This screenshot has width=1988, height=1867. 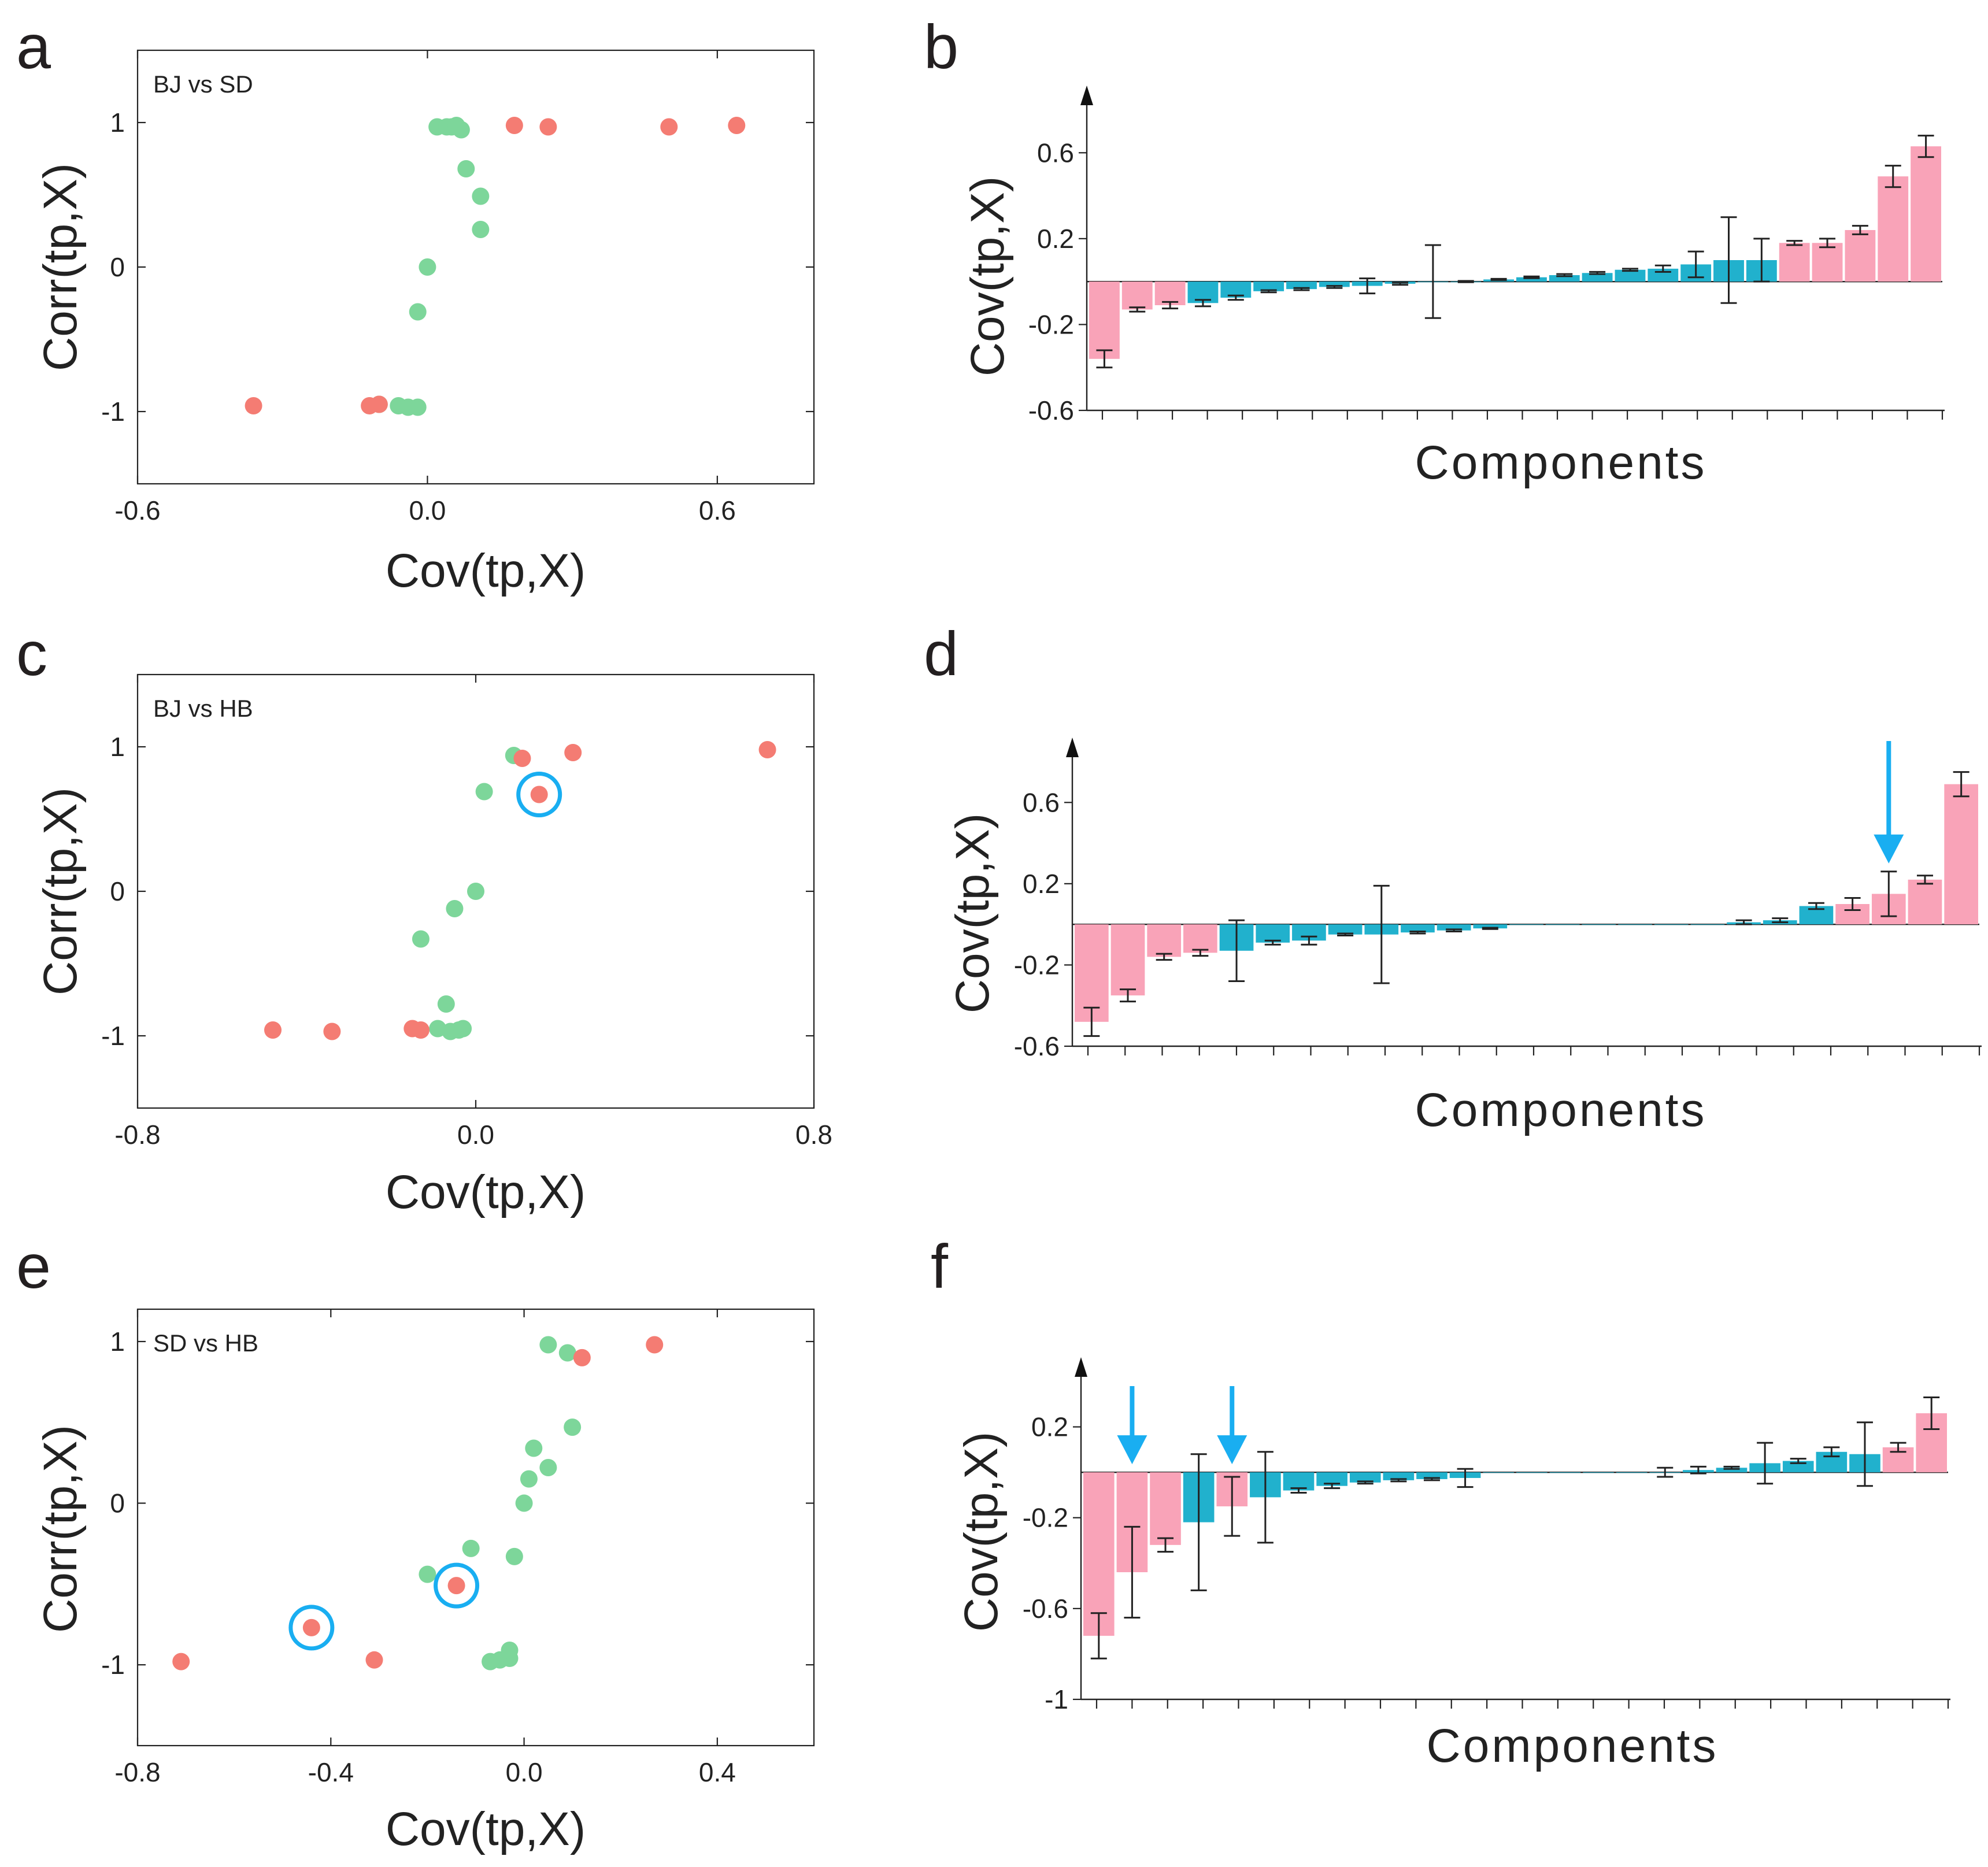 What do you see at coordinates (1533, 1050) in the screenshot?
I see `x-ticks-d` at bounding box center [1533, 1050].